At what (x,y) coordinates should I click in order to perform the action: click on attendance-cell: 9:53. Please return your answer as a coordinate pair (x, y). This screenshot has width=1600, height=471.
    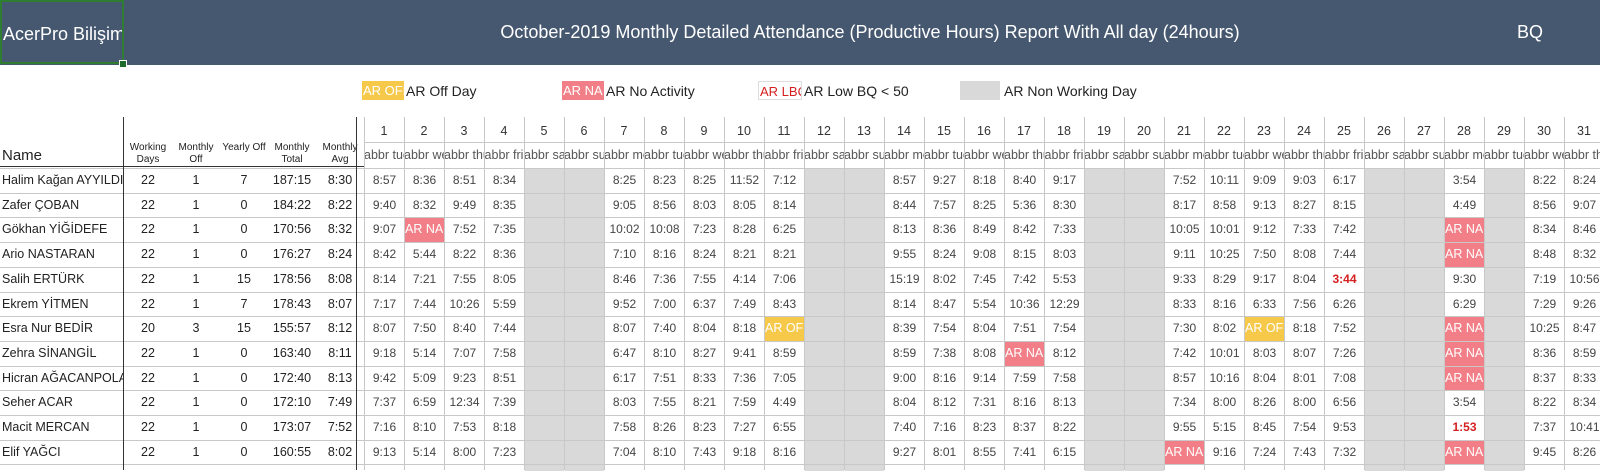
    Looking at the image, I should click on (1344, 427).